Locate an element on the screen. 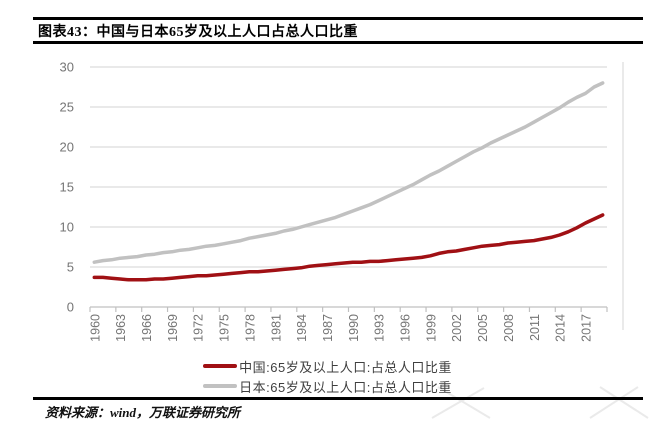  y-tick-label: 10 is located at coordinates (67, 227).